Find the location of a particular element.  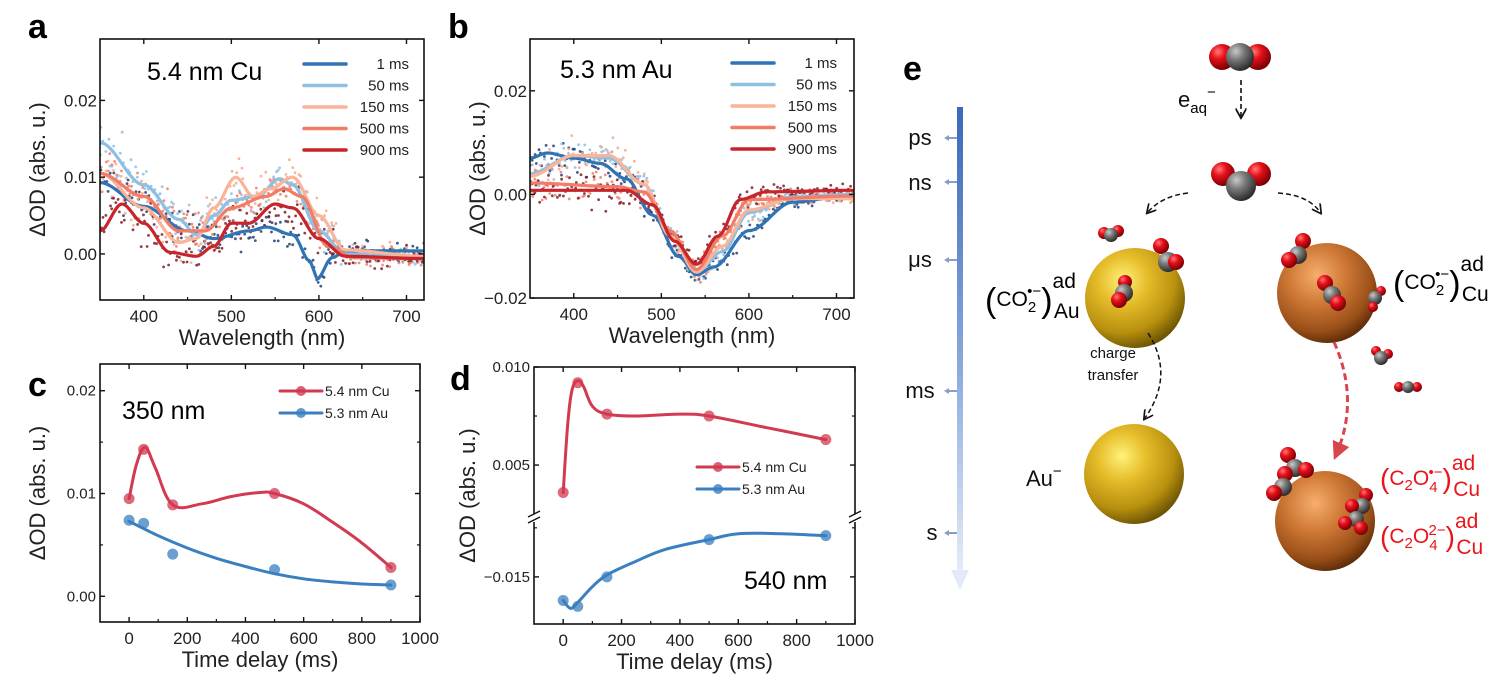

legend-marker is located at coordinates (301, 391).